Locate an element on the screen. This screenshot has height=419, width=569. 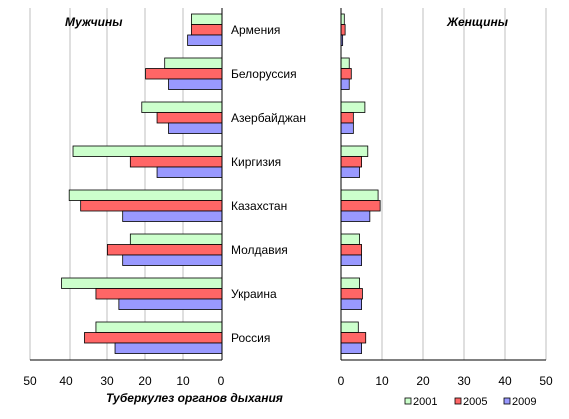
category-label: Азербайджан is located at coordinates (268, 118).